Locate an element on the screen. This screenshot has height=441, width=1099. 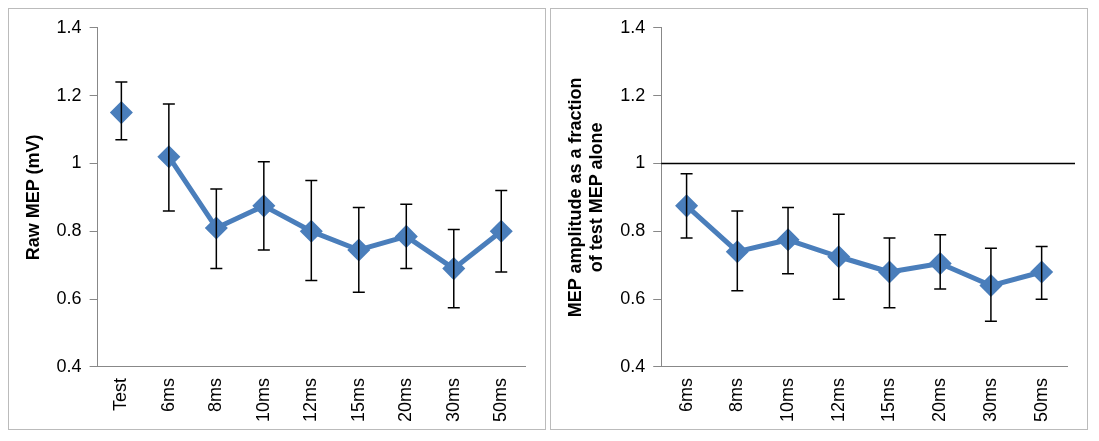
y-axis-title: MEP amplitude as a fraction of test MEP alone is located at coordinates (585, 197).